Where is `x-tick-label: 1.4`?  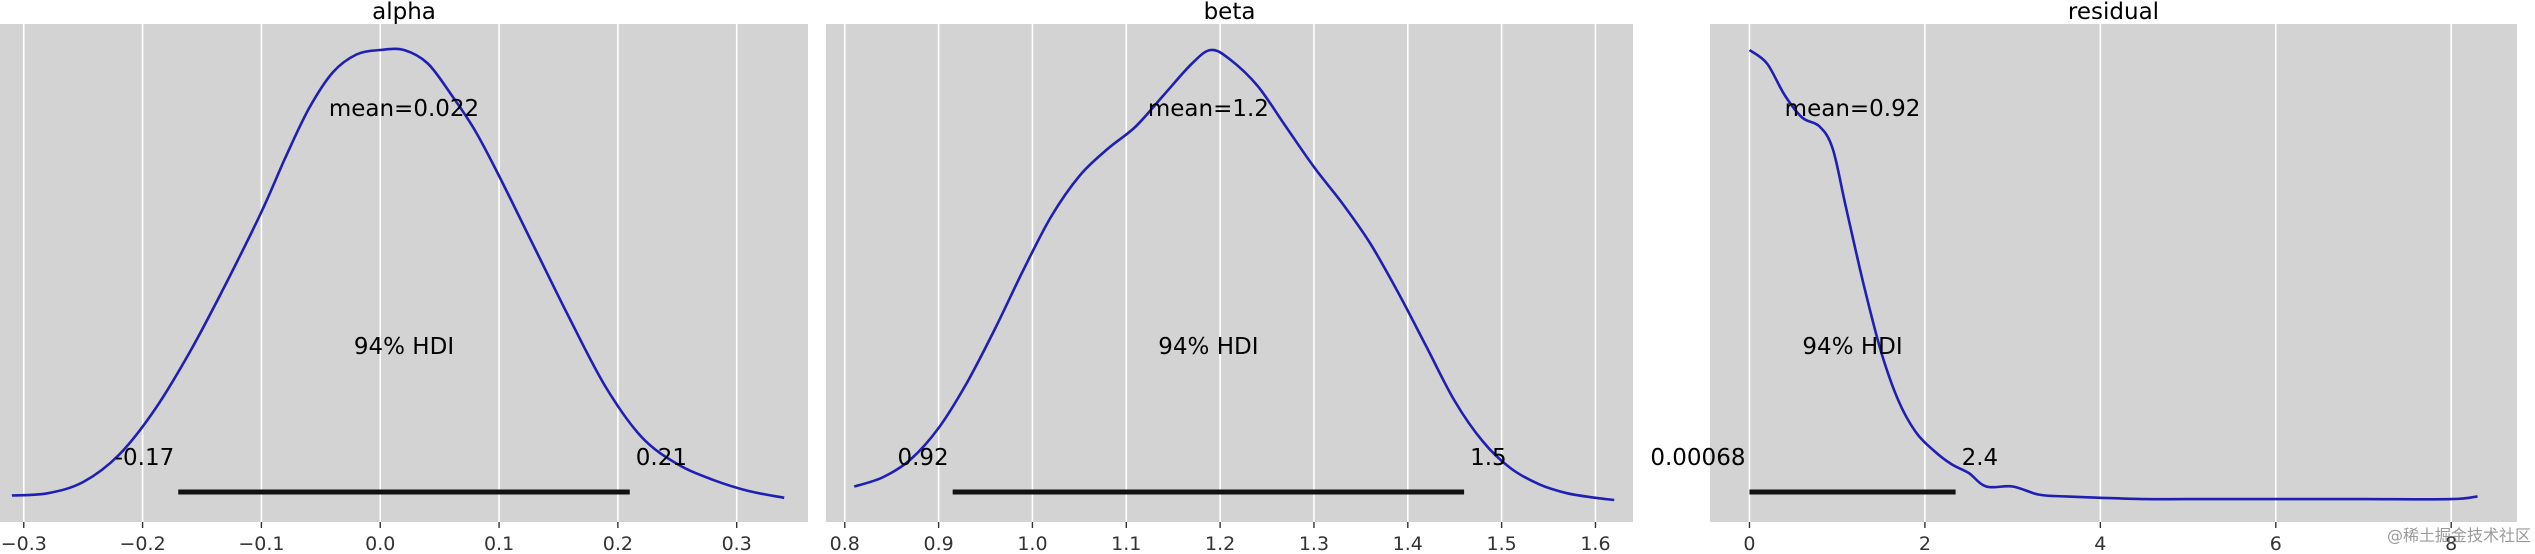
x-tick-label: 1.4 is located at coordinates (1408, 543).